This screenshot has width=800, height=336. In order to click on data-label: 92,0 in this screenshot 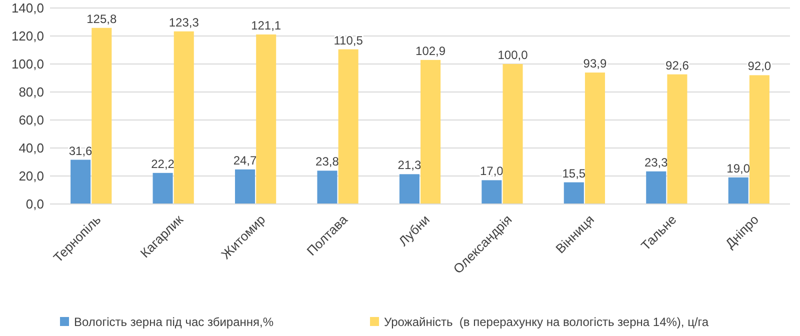, I will do `click(760, 66)`.